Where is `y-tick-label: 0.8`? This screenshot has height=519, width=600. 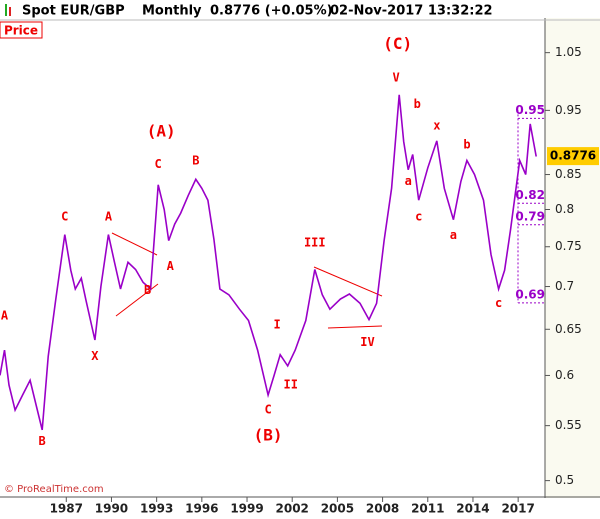 y-tick-label: 0.8 is located at coordinates (564, 209).